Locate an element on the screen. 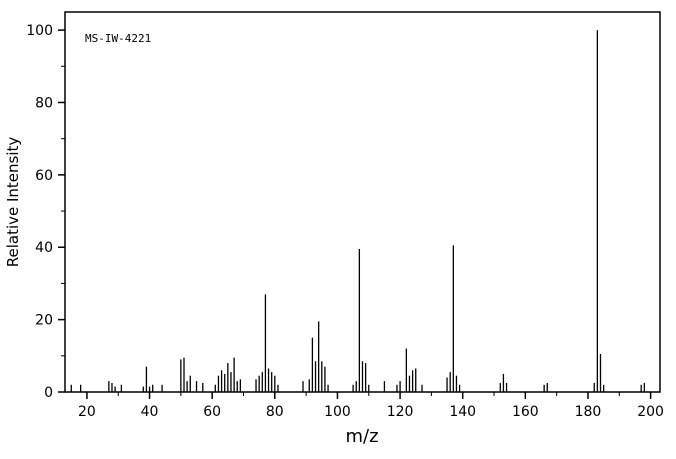 The image size is (676, 459). y-tick-label: 60 is located at coordinates (44, 176).